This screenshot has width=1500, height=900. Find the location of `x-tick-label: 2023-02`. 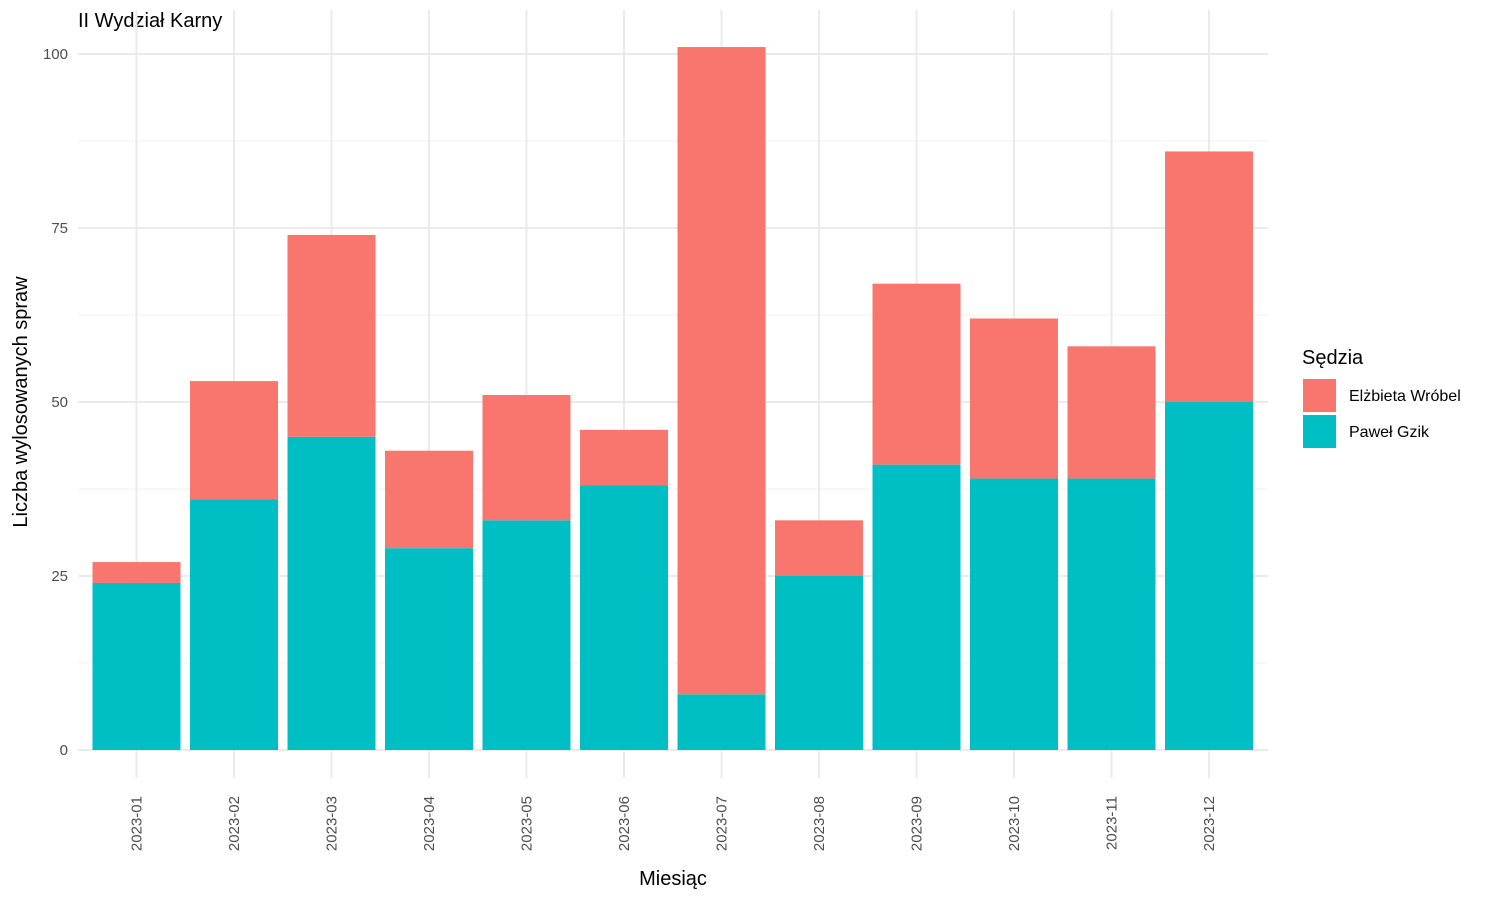

x-tick-label: 2023-02 is located at coordinates (234, 823).